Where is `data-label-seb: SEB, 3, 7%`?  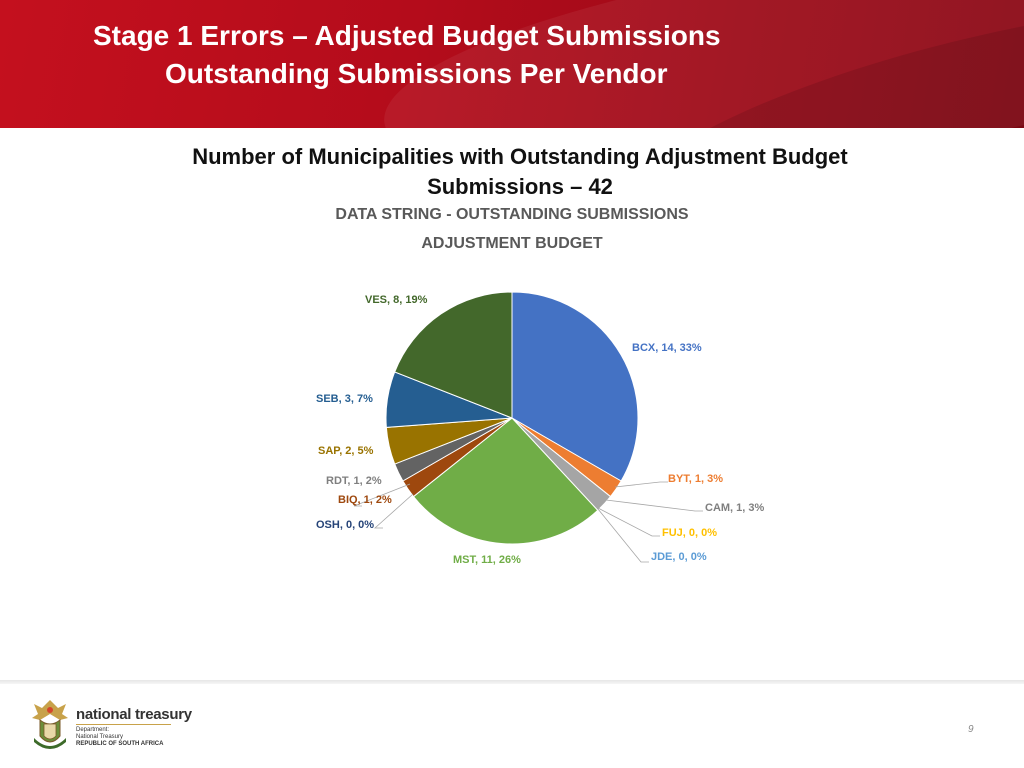 data-label-seb: SEB, 3, 7% is located at coordinates (344, 399).